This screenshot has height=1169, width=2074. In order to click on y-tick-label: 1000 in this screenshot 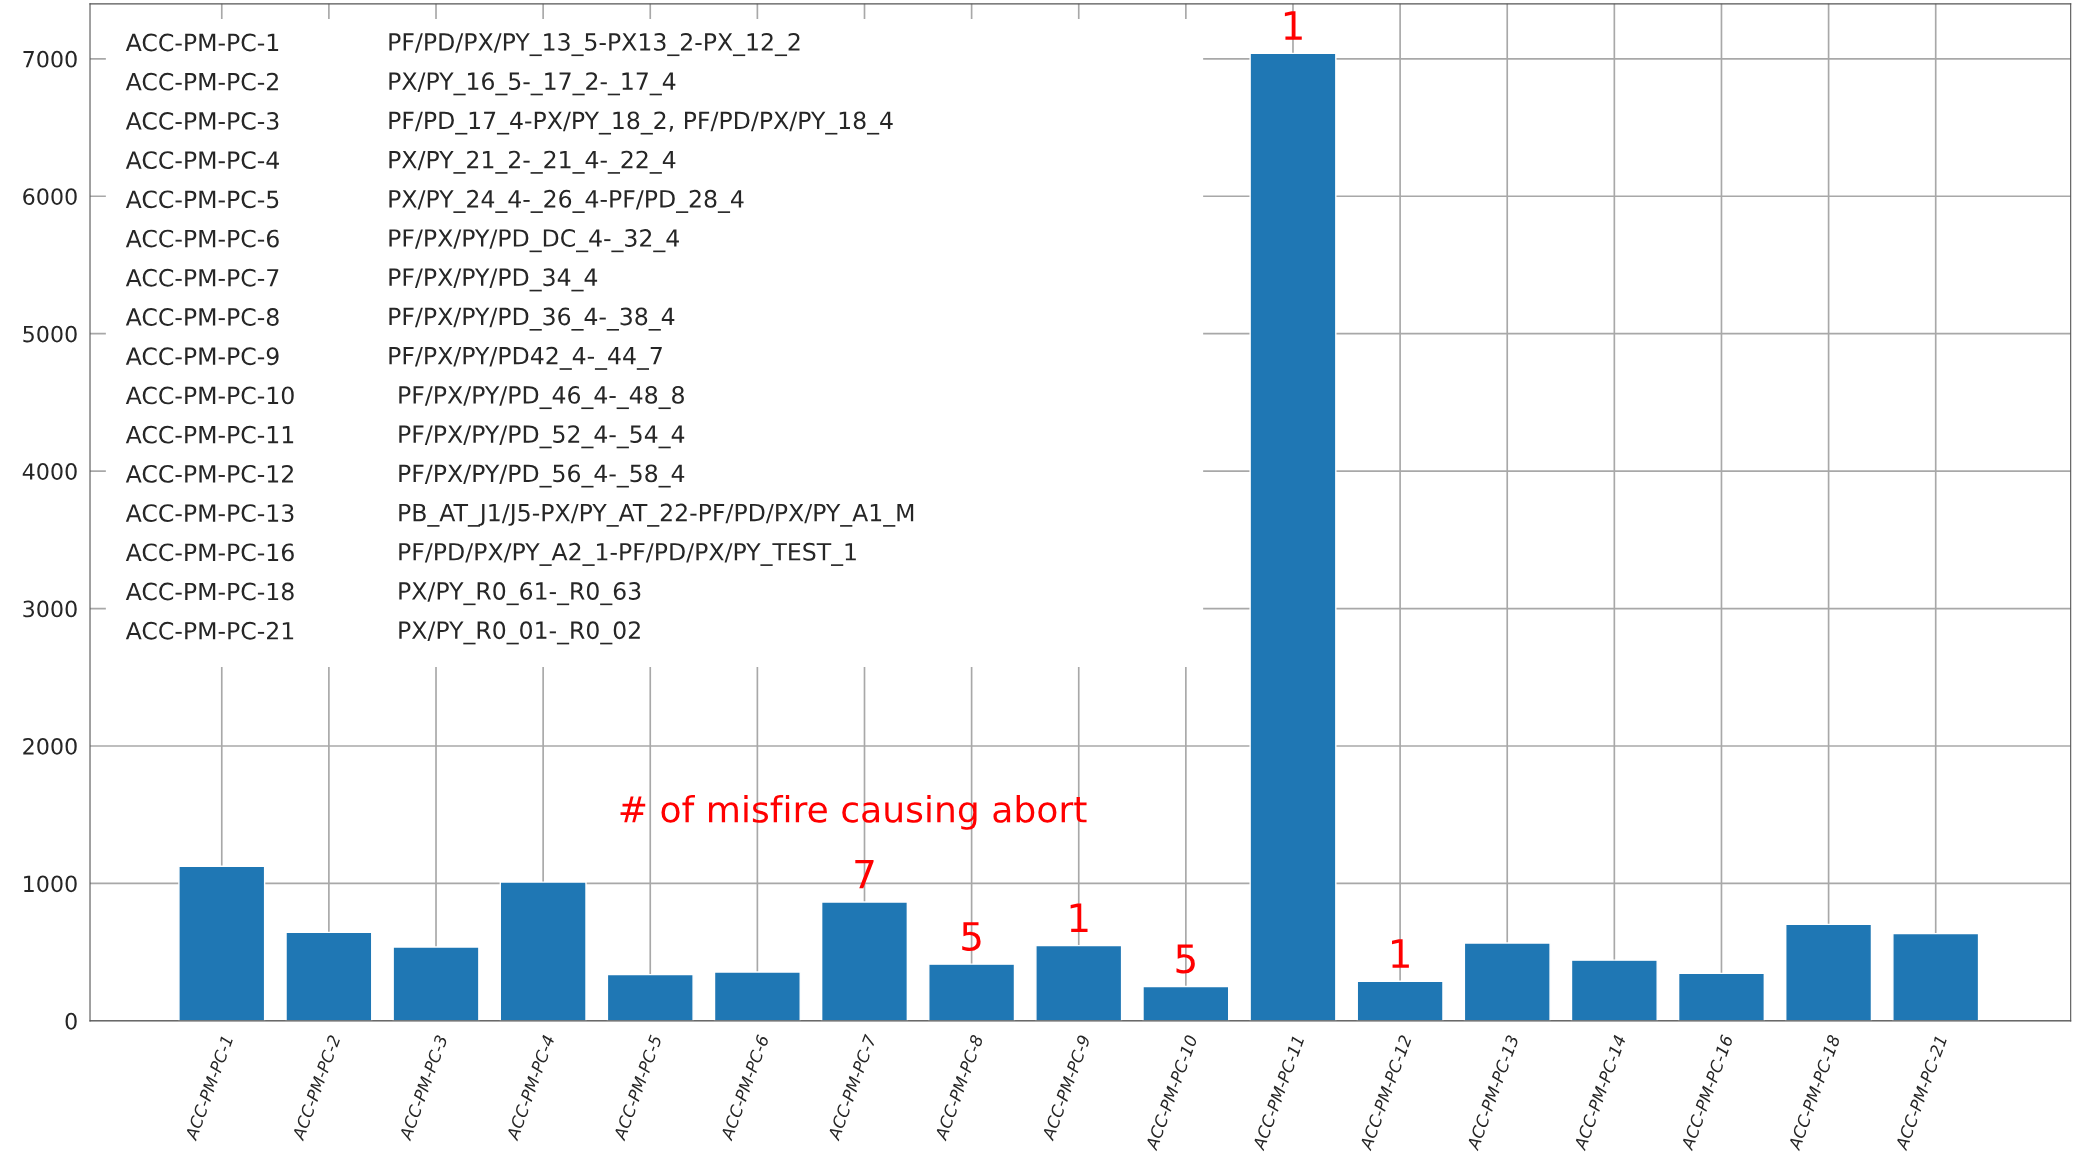, I will do `click(50, 884)`.